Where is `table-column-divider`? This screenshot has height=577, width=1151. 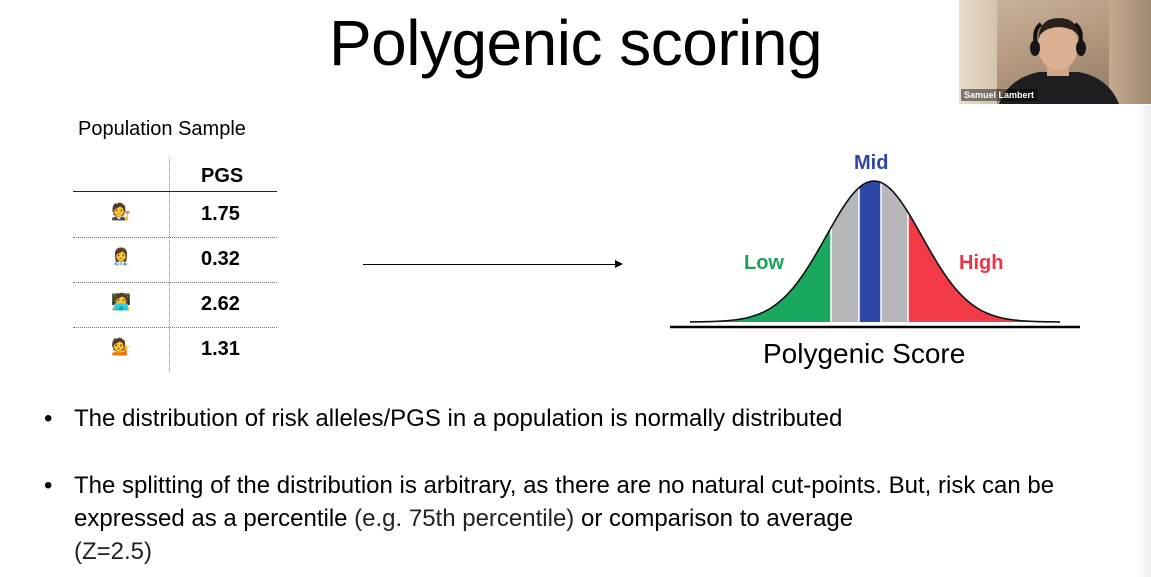
table-column-divider is located at coordinates (169, 264).